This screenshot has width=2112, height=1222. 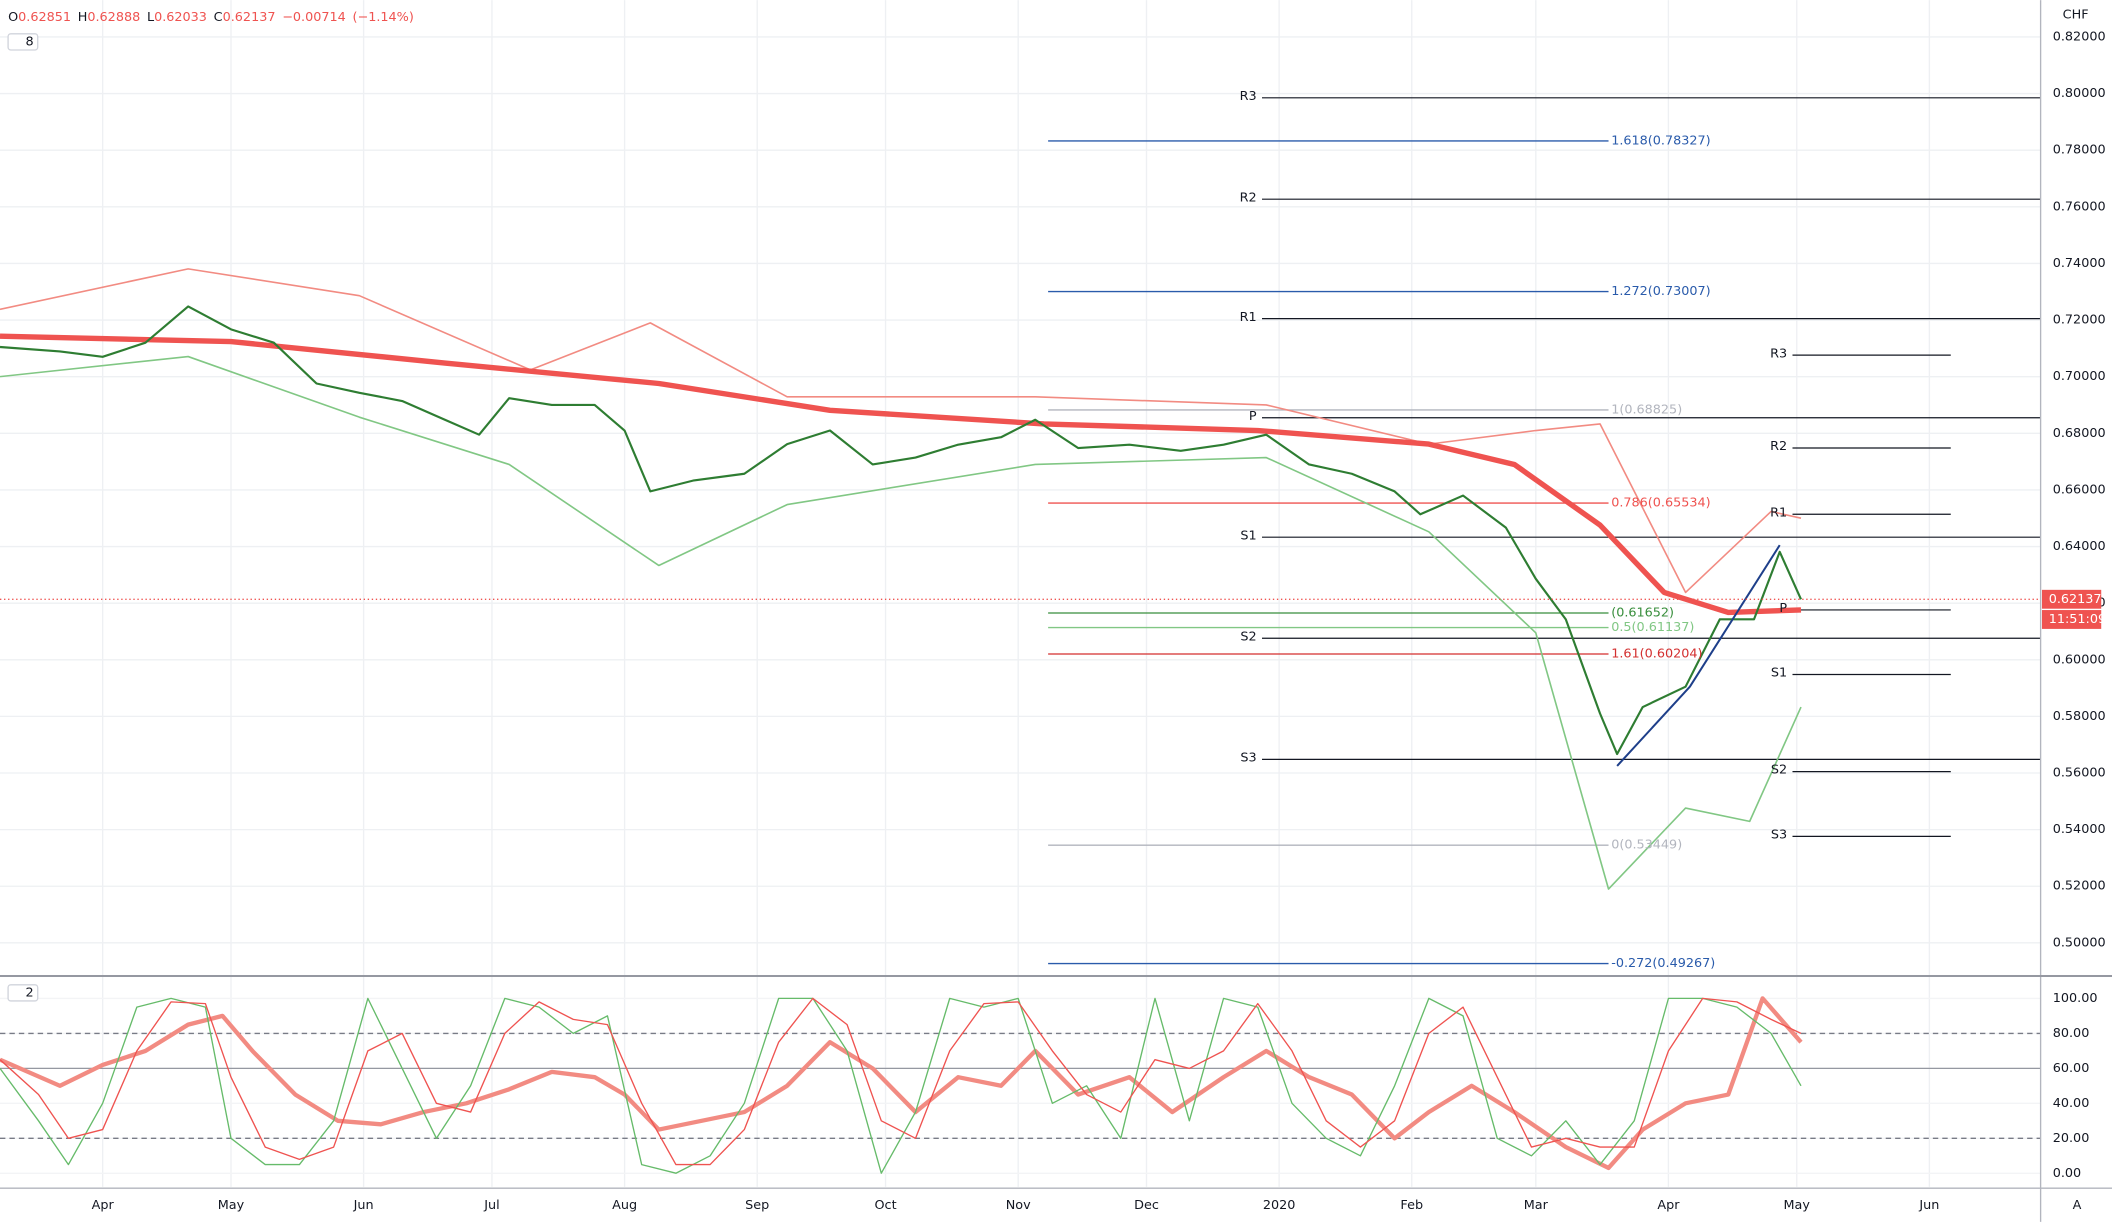 I want to click on y-tick-label: 0.80000, so click(x=2079, y=93).